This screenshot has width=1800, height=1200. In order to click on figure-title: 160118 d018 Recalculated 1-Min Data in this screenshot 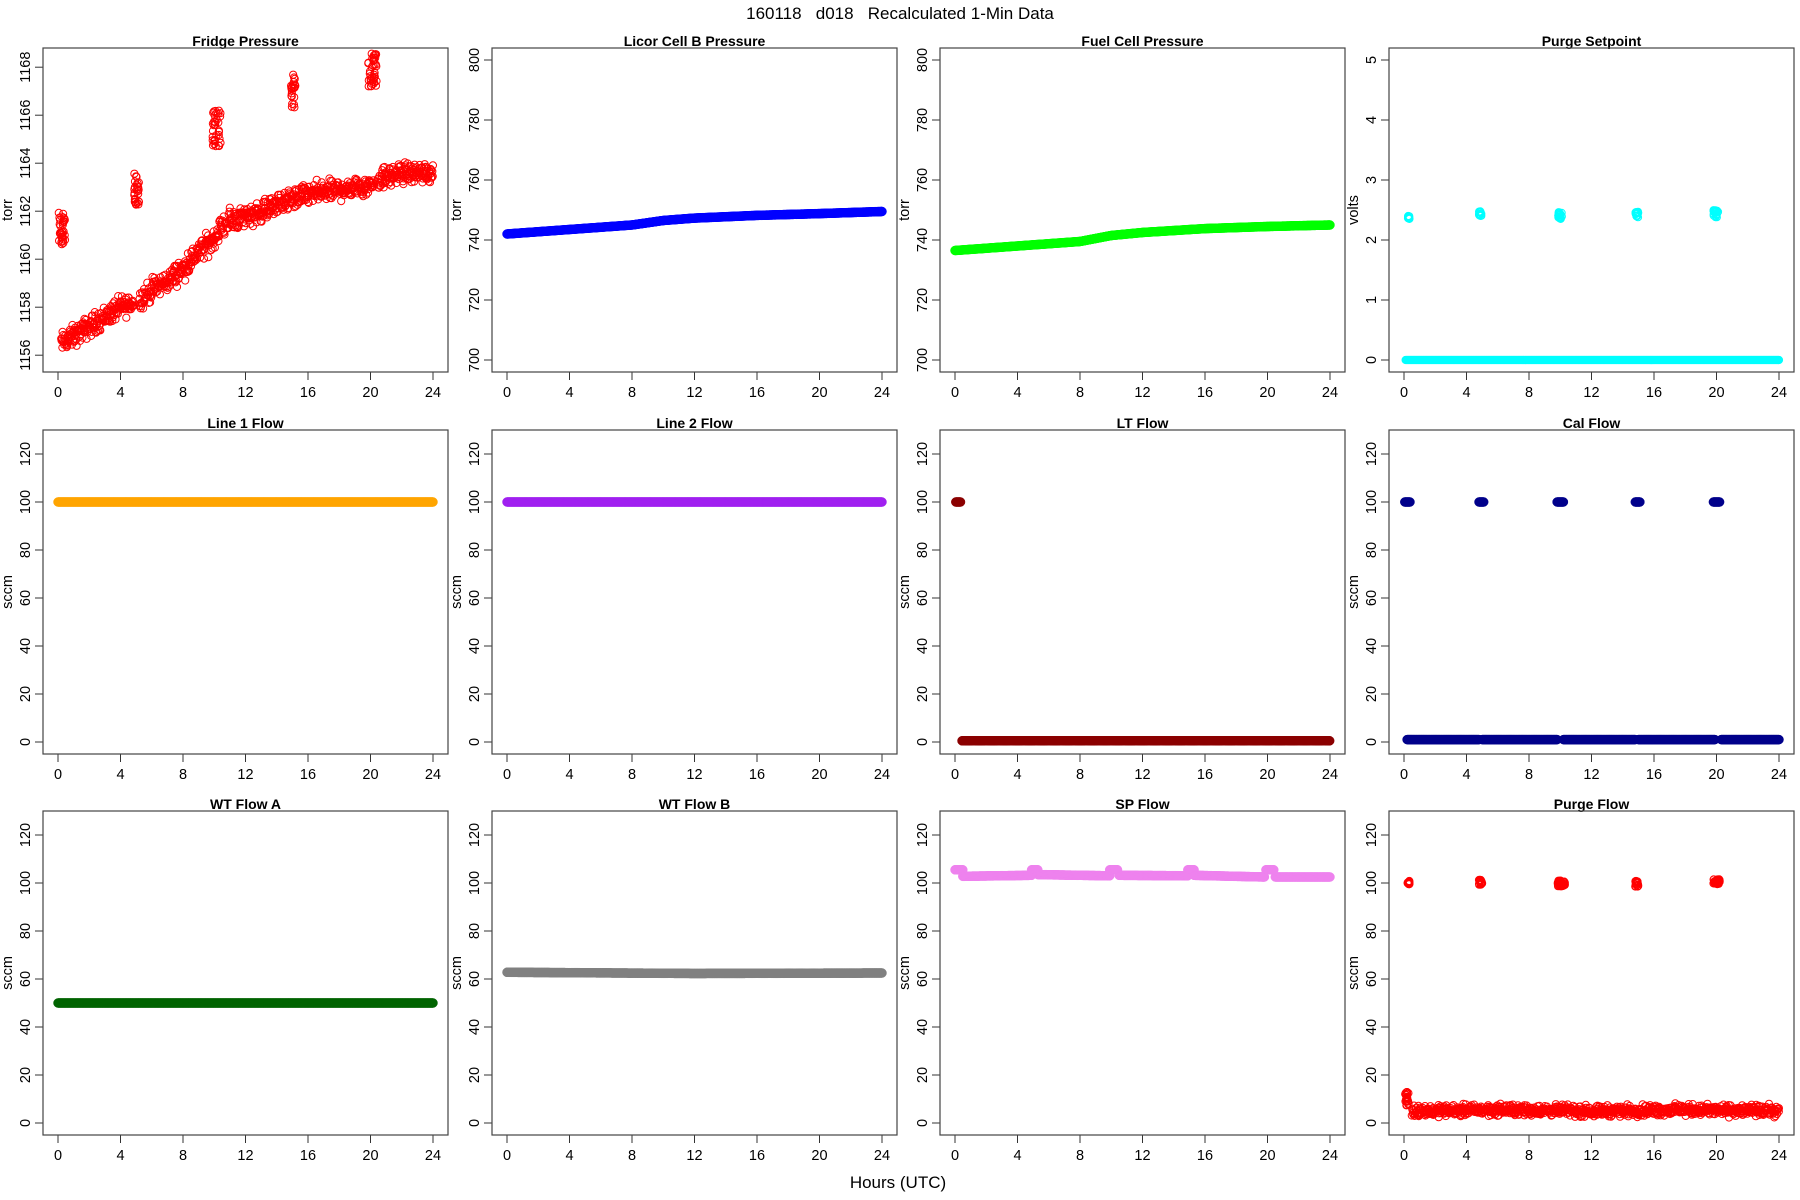, I will do `click(900, 13)`.